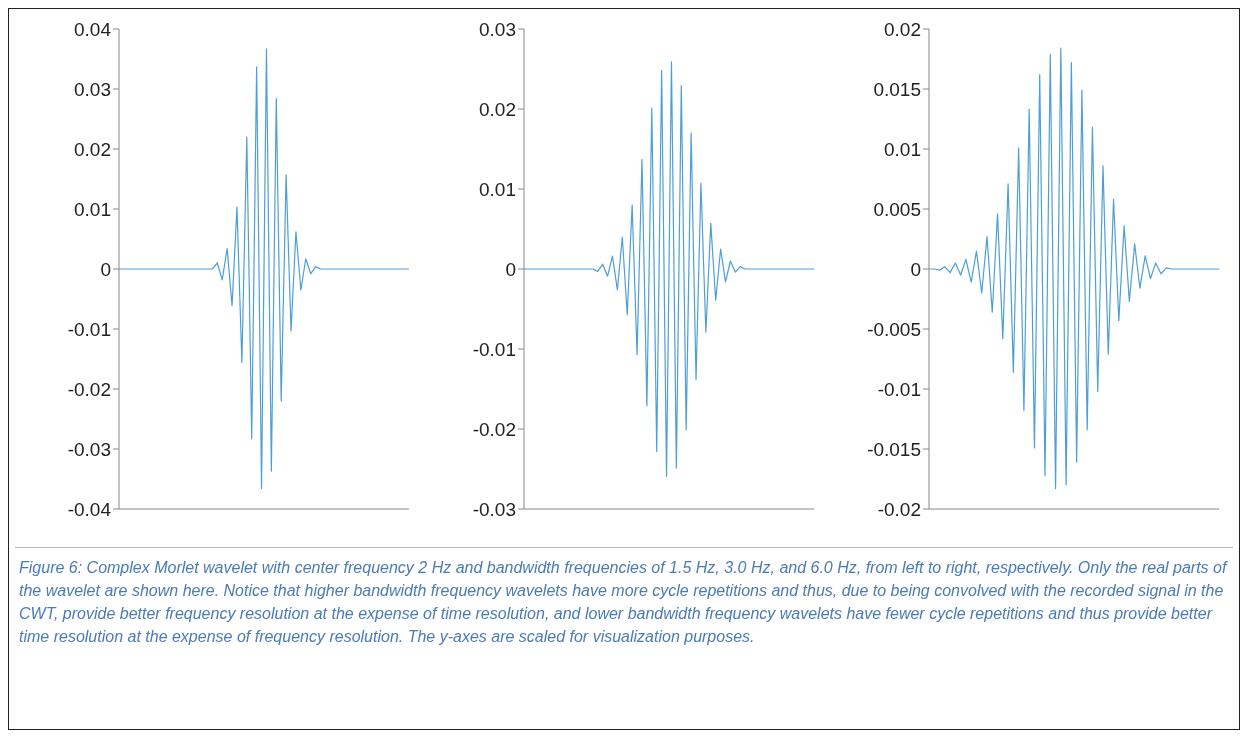  What do you see at coordinates (93, 29) in the screenshot?
I see `y-tick-label: 0.04` at bounding box center [93, 29].